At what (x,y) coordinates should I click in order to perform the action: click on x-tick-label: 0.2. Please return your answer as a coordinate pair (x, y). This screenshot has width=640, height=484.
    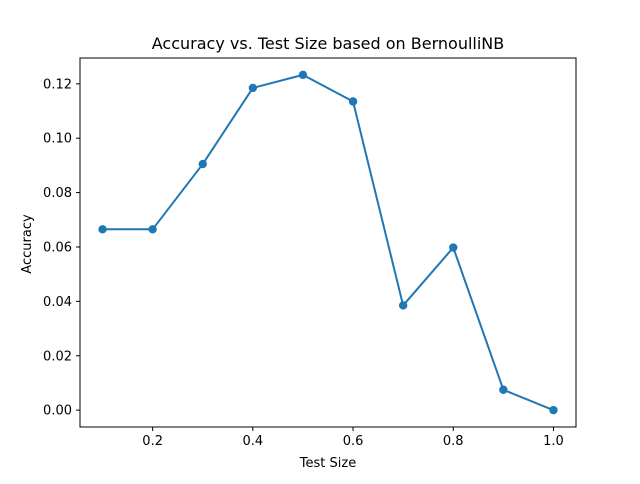
    Looking at the image, I should click on (152, 441).